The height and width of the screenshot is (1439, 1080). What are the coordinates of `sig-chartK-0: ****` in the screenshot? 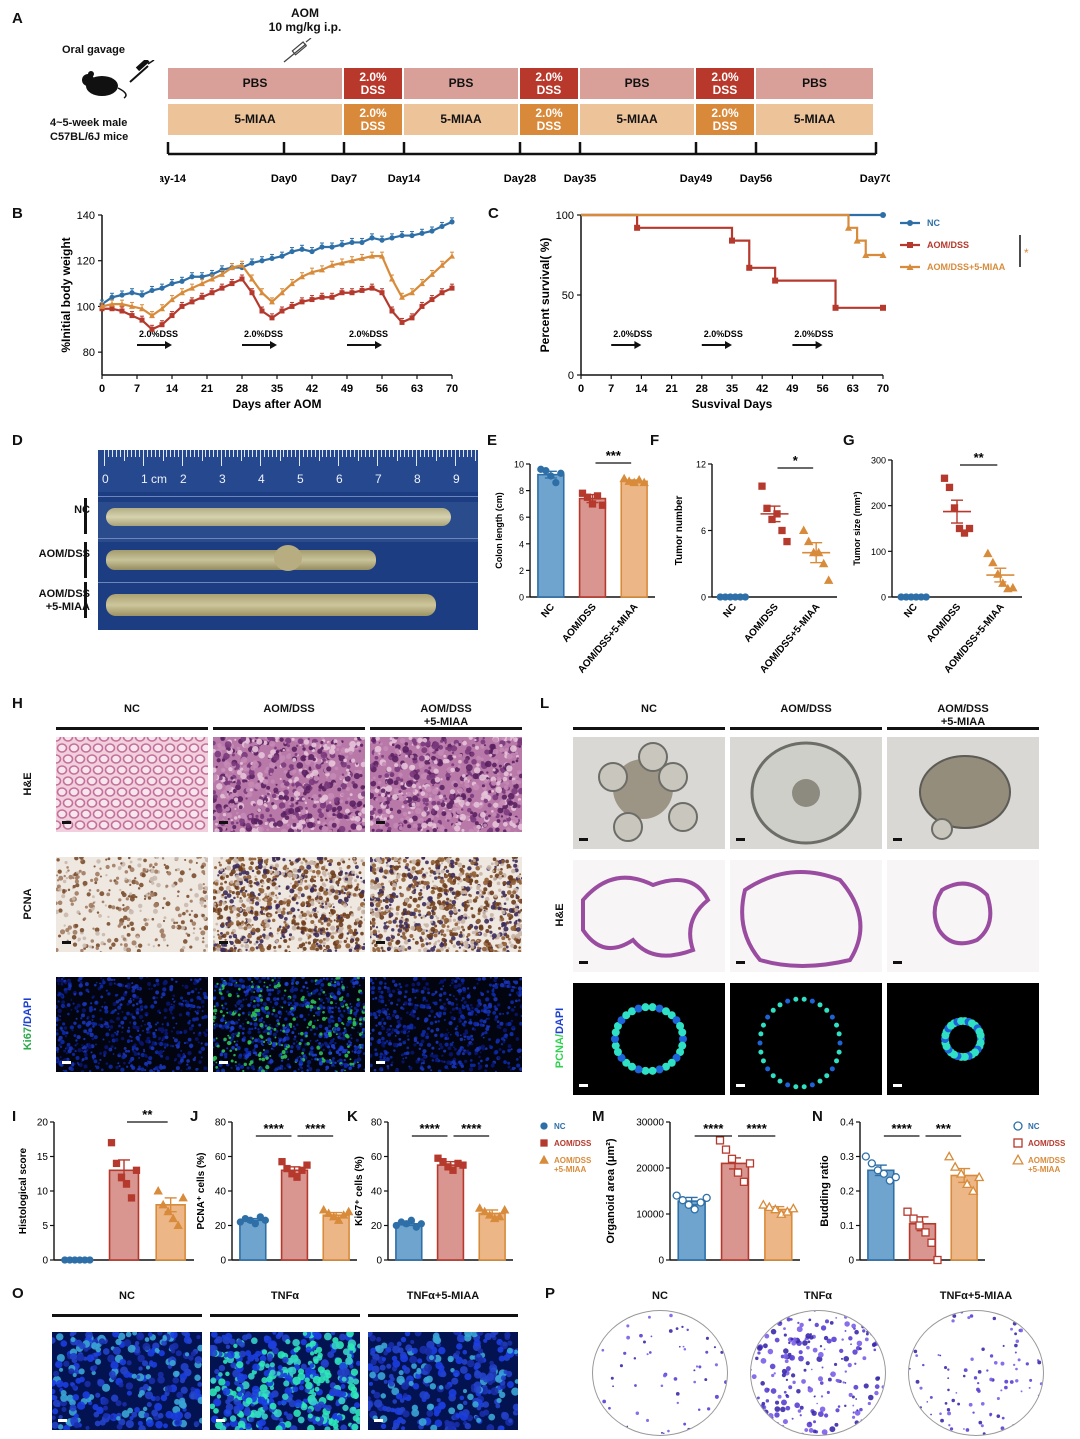 It's located at (430, 1128).